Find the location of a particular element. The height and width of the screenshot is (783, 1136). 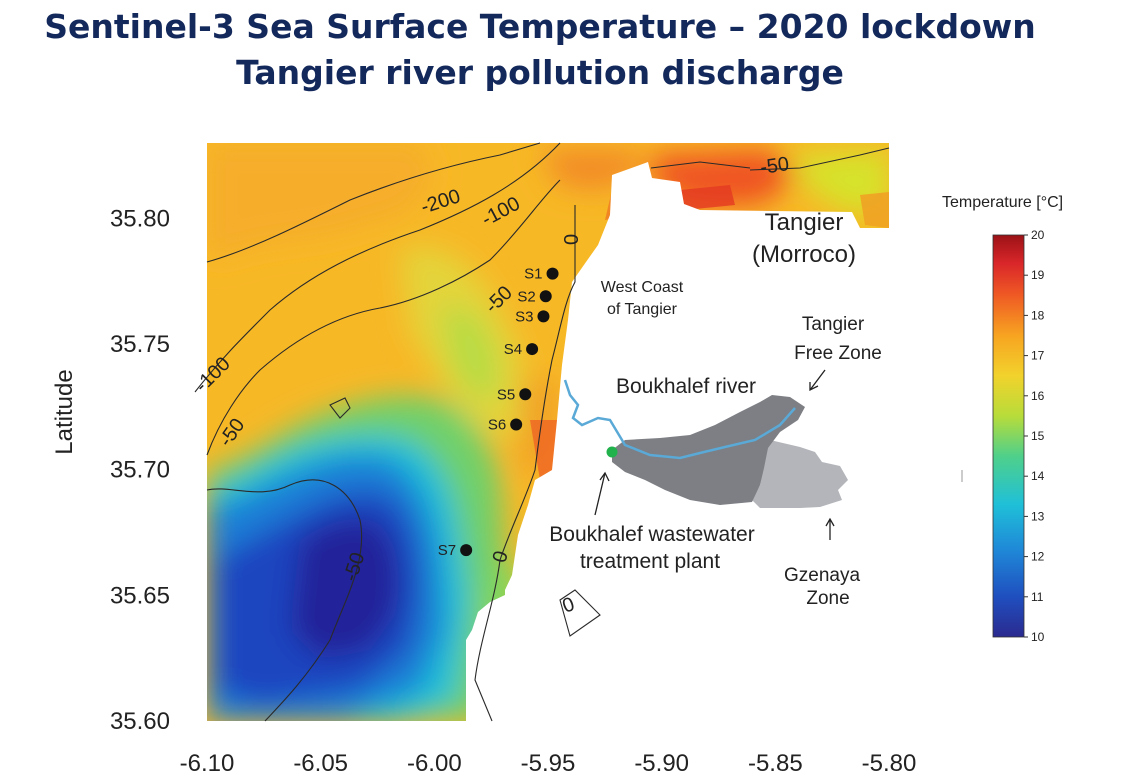

station-label: S2 is located at coordinates (526, 296).